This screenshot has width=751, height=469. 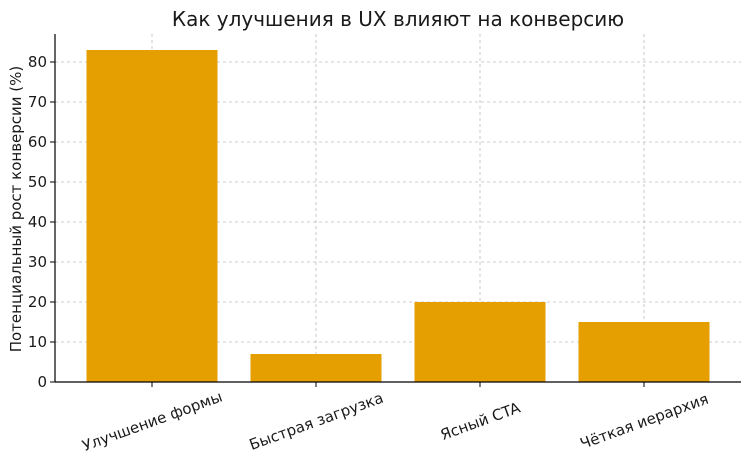 I want to click on y-tick-label: 40, so click(x=37, y=222).